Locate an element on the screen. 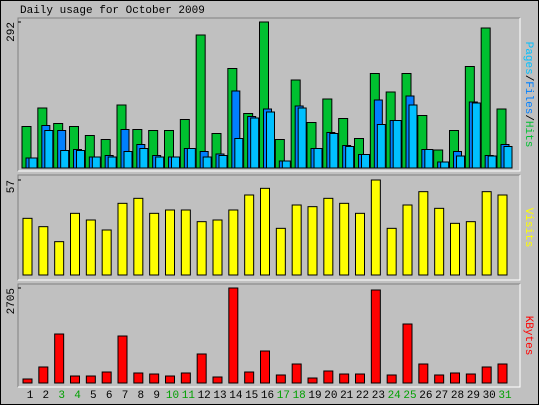 The width and height of the screenshot is (539, 405). x-tick-label: 19 is located at coordinates (314, 396).